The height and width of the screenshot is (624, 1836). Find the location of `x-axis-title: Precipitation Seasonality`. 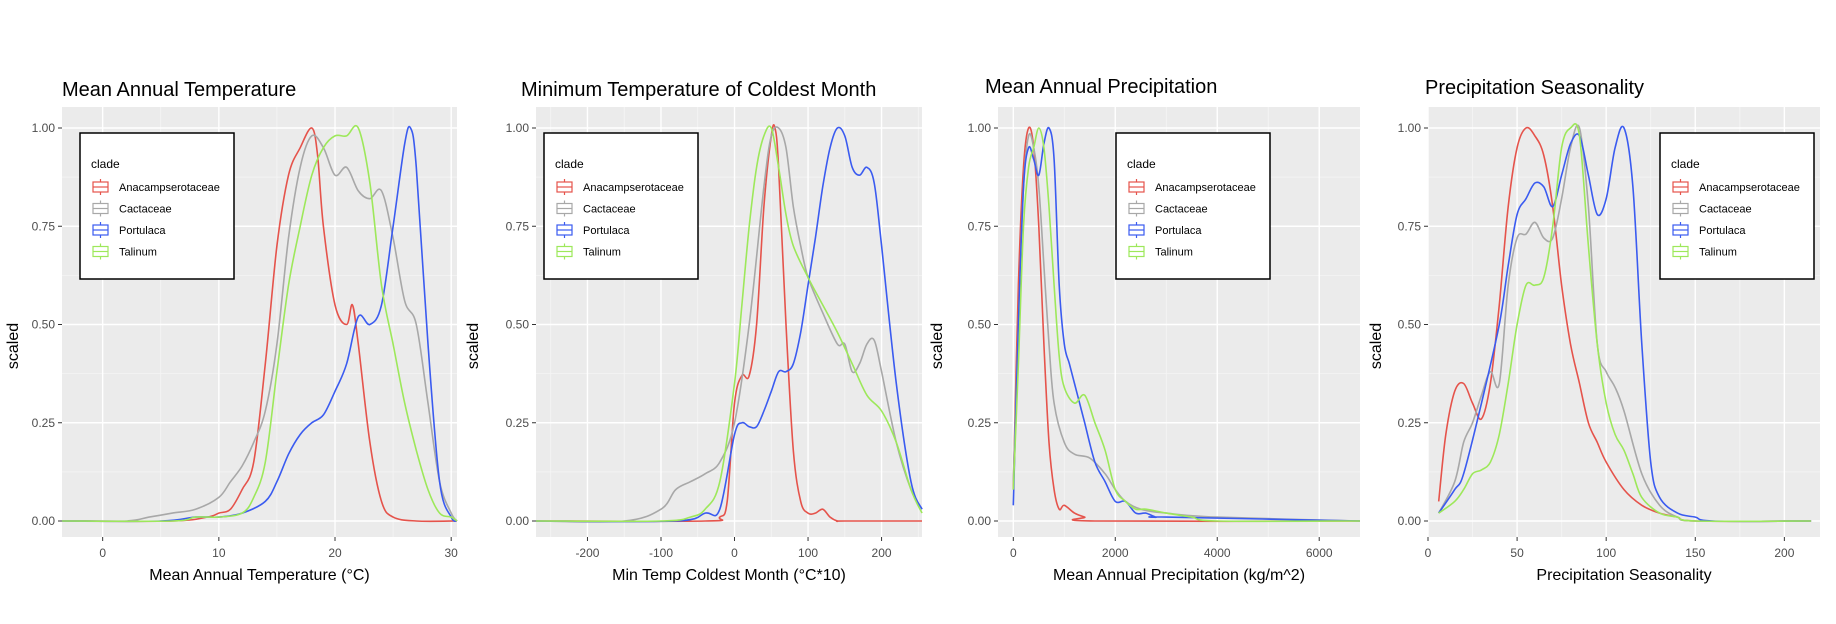

x-axis-title: Precipitation Seasonality is located at coordinates (1623, 575).